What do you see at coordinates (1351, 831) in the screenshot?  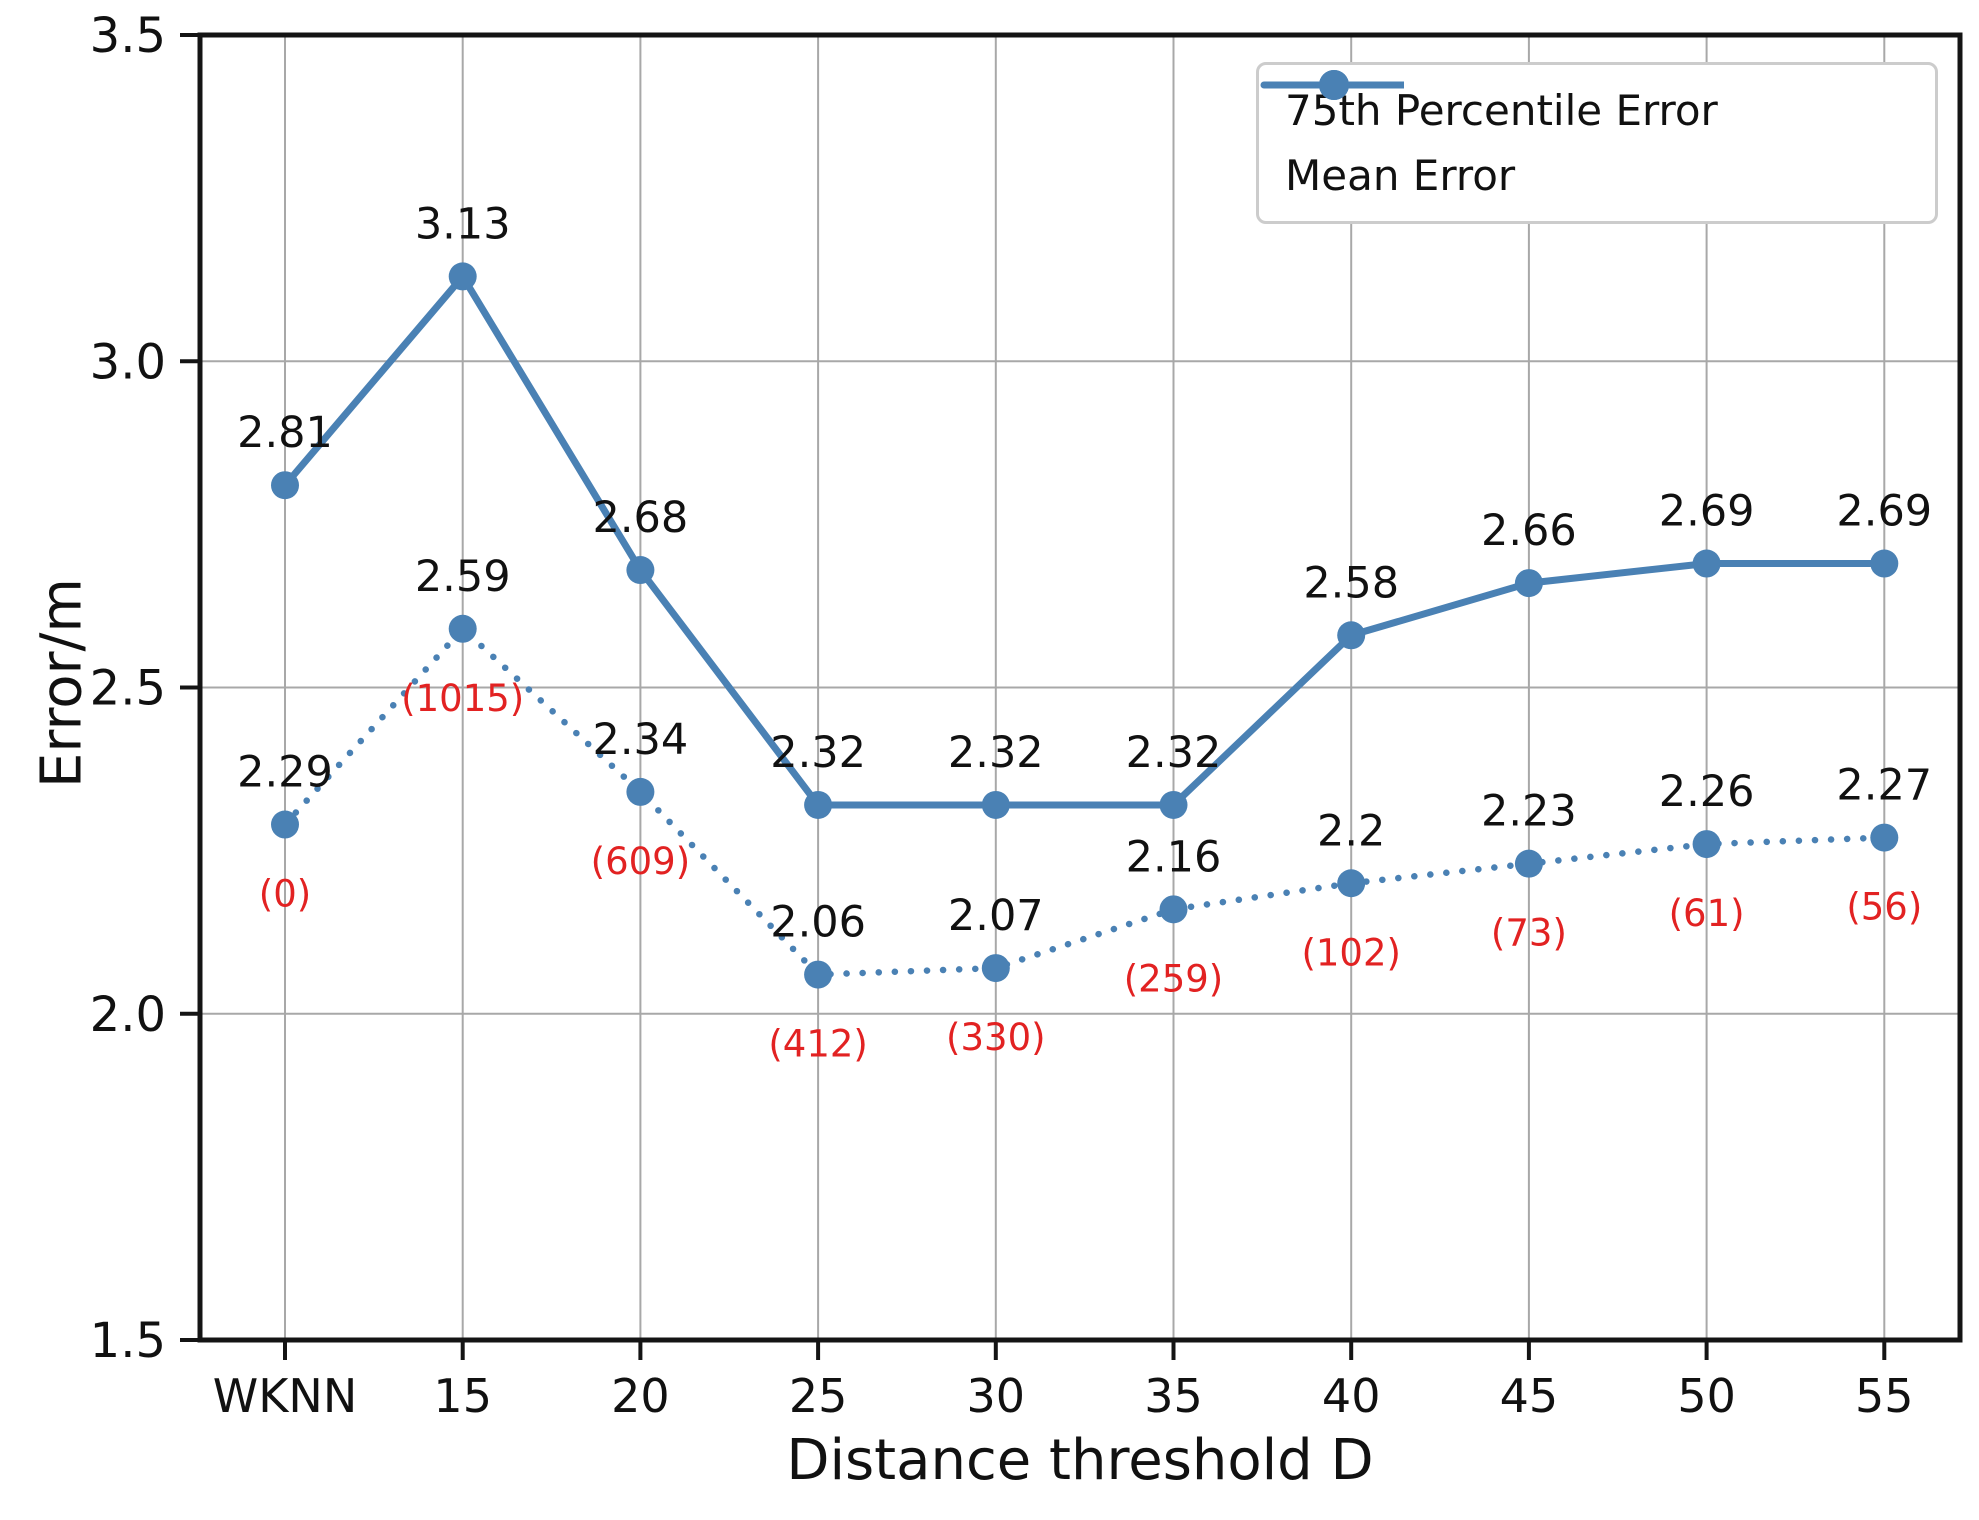 I see `value-label: 2.2` at bounding box center [1351, 831].